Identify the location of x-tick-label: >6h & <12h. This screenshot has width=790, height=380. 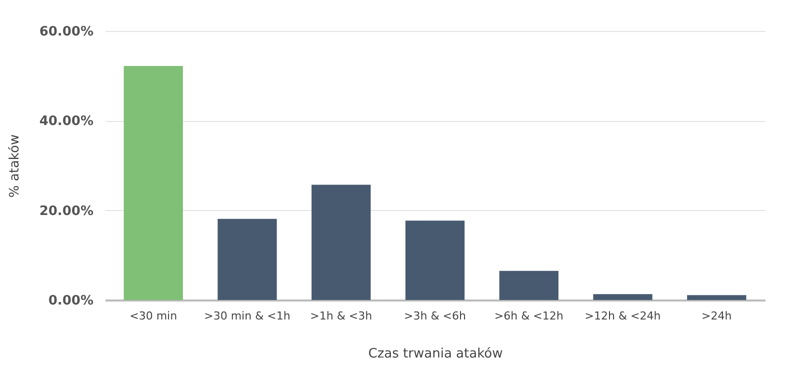
(529, 316).